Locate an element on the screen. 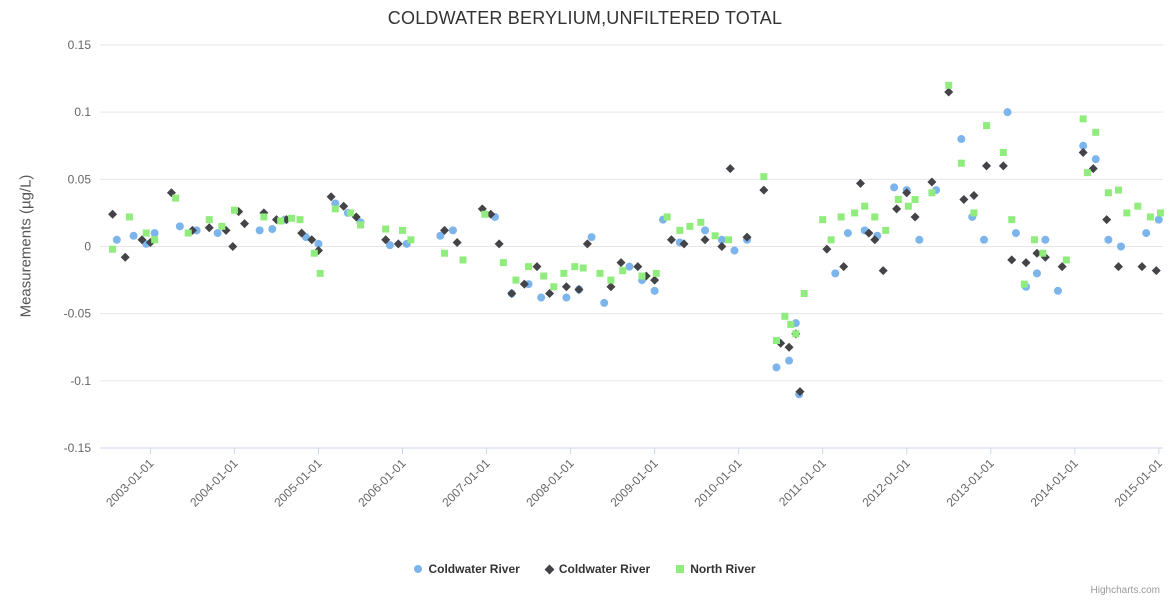  legend-item-coldwater-river-1: Coldwater River is located at coordinates (467, 569).